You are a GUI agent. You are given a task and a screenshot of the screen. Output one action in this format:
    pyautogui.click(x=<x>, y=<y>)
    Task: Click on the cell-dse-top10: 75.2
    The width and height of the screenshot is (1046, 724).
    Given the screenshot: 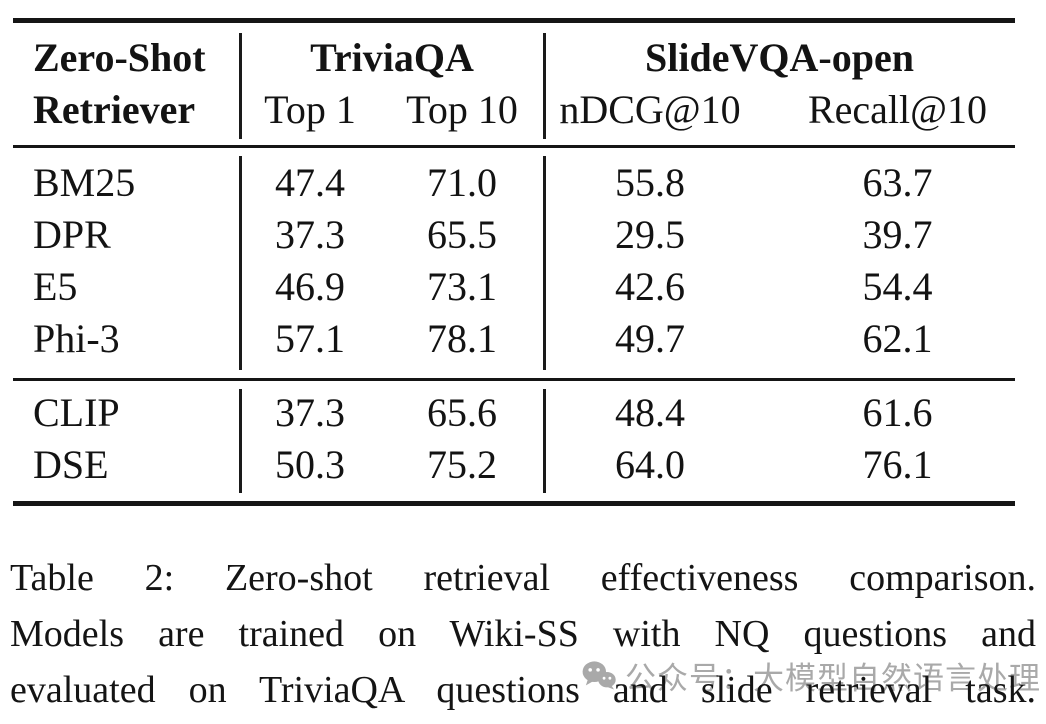 What is the action you would take?
    pyautogui.click(x=462, y=464)
    